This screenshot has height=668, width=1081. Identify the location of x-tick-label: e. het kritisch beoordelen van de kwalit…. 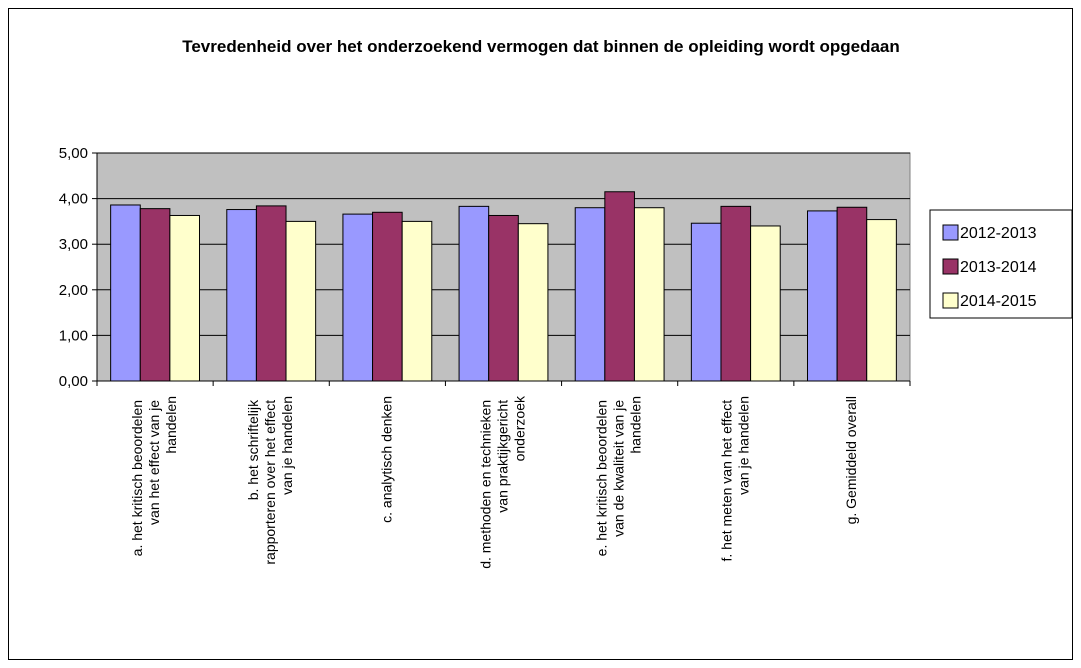
(619, 476).